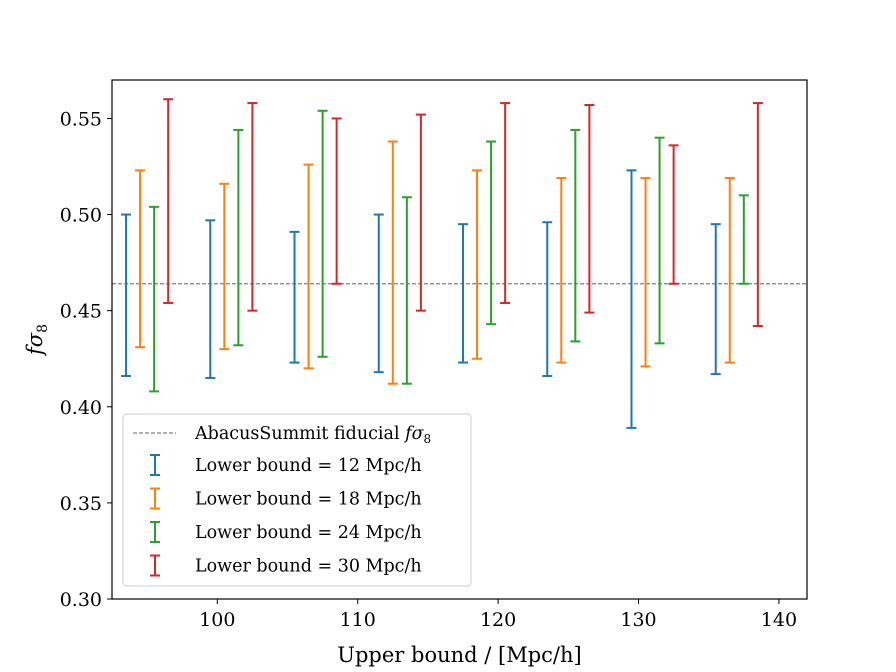 The image size is (896, 672). Describe the element at coordinates (308, 500) in the screenshot. I see `legend-label: Lower bound = 18 Mpc/h` at that location.